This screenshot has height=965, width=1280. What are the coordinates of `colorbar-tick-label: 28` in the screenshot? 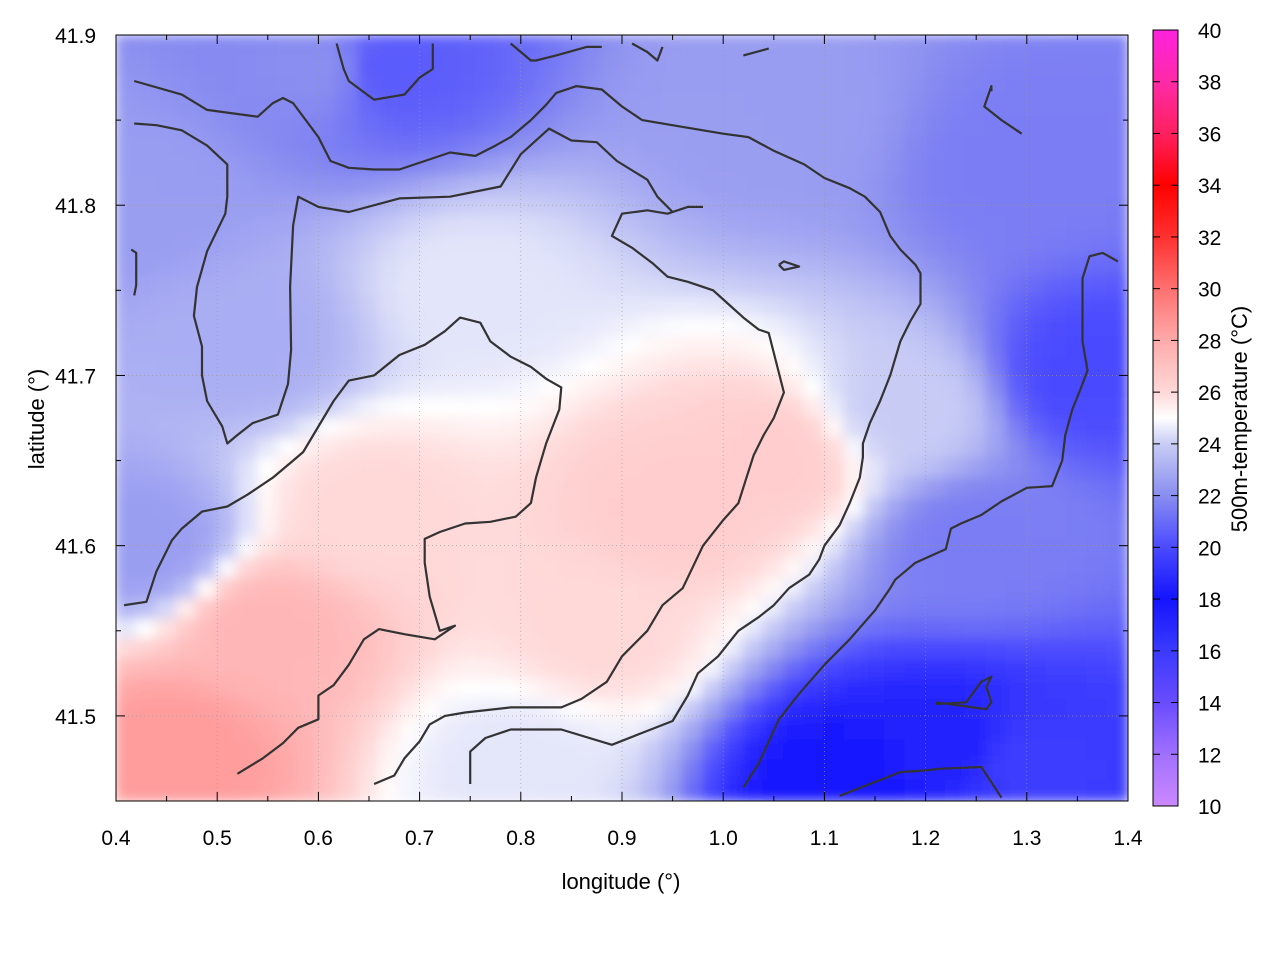 It's located at (1209, 341).